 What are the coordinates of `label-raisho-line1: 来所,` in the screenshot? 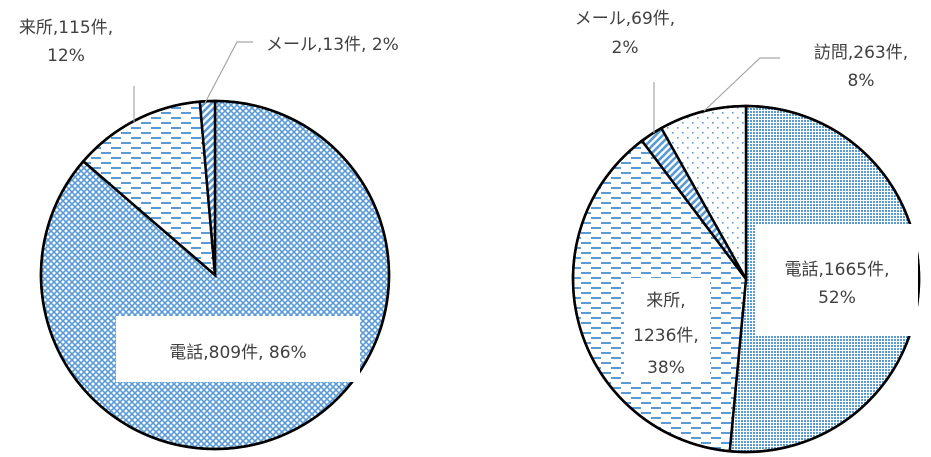 It's located at (665, 301).